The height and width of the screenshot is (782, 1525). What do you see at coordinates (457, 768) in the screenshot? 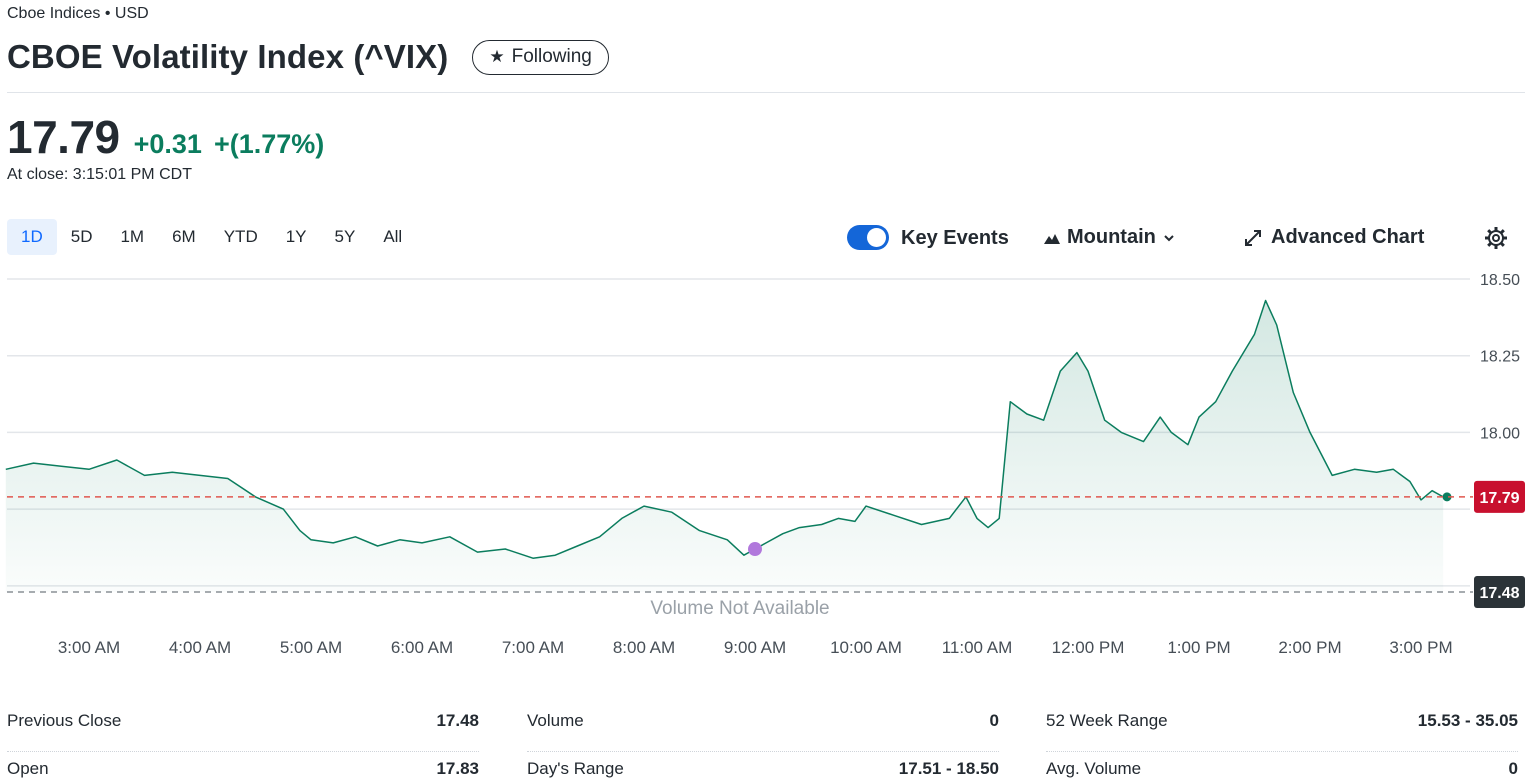
I see `stat-value: 17.83` at bounding box center [457, 768].